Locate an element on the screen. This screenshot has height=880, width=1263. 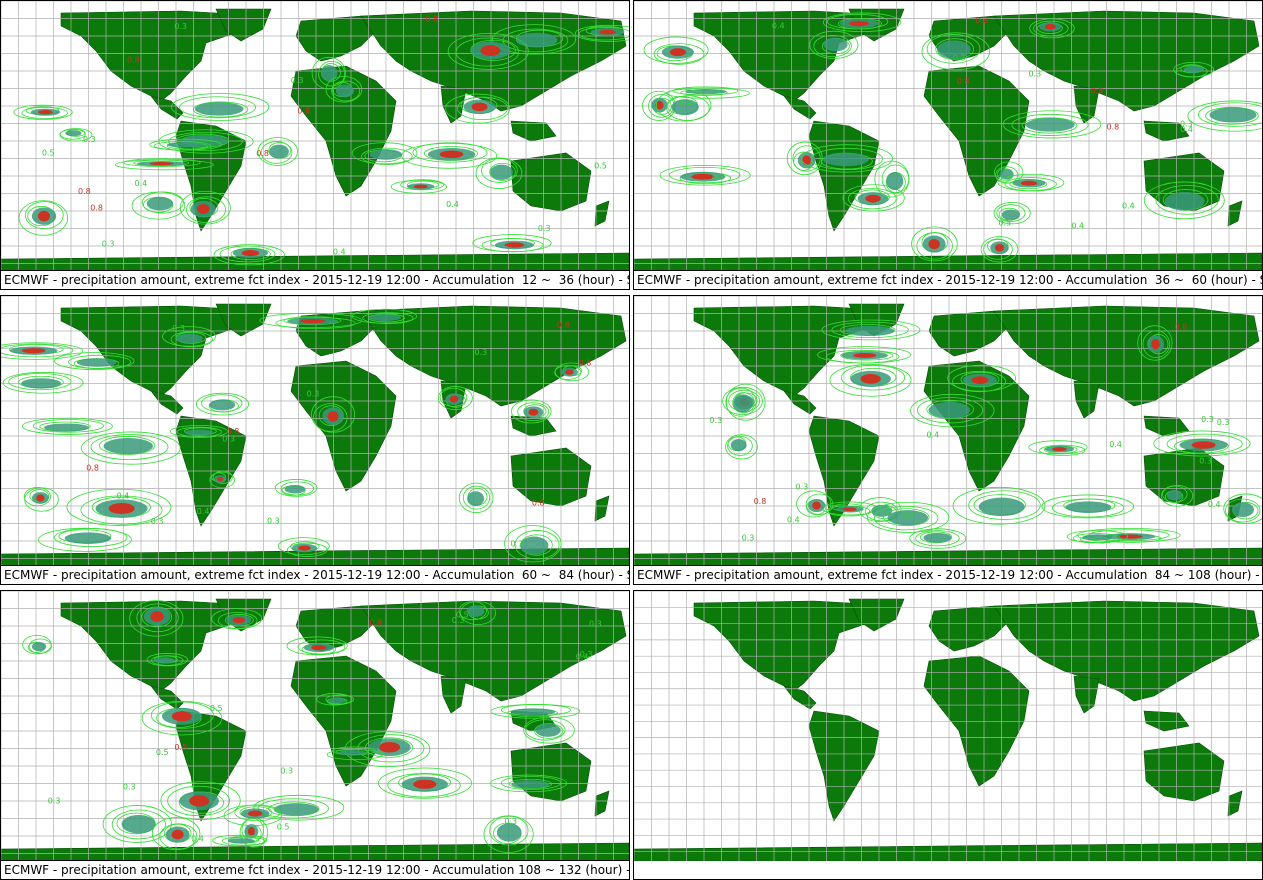
contour-label: 0.5 is located at coordinates (48, 153).